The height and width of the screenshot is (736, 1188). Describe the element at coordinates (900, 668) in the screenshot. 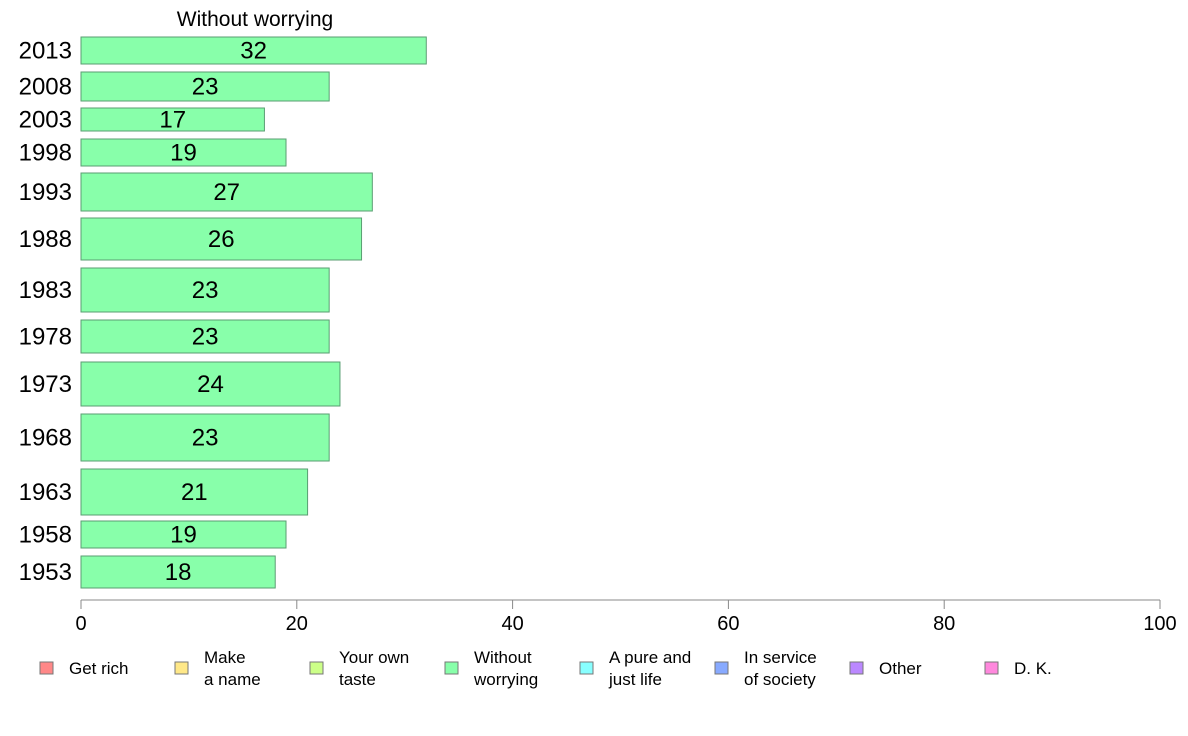

I see `legend-label-6-0: Other` at that location.